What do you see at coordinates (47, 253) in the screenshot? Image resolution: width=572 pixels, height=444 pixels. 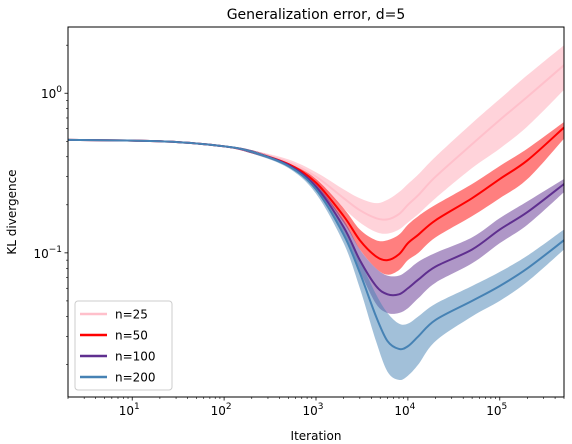 I see `y-tick-label: 10⁻¹` at bounding box center [47, 253].